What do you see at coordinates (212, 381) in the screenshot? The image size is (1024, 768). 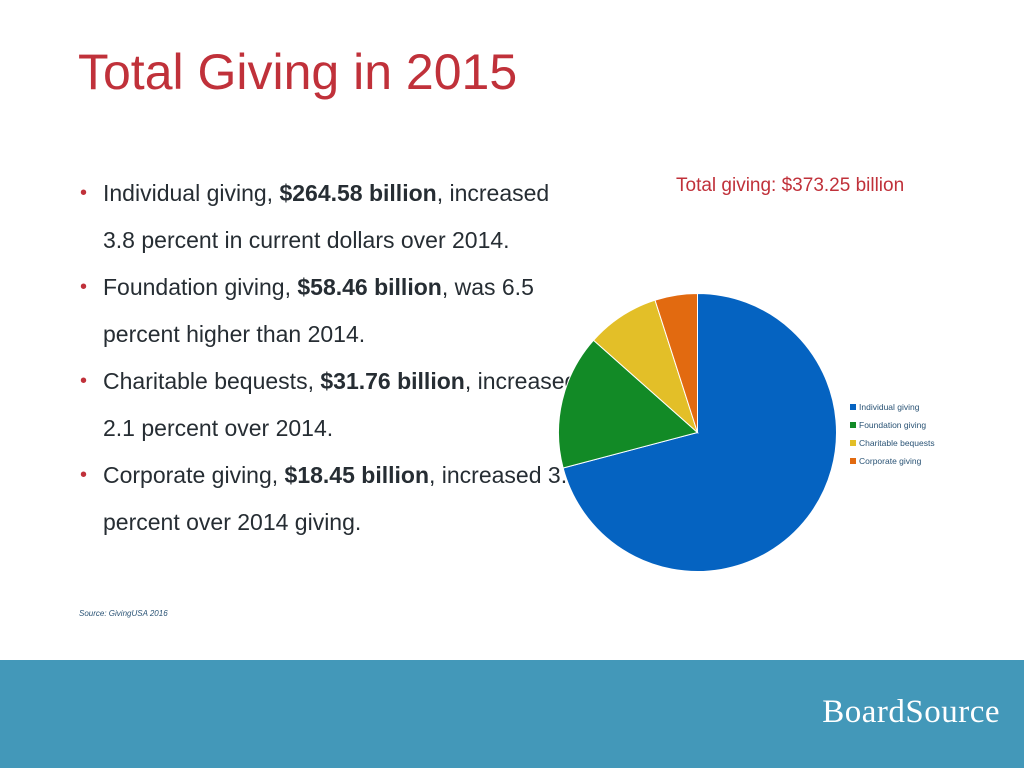 I see `bullet-text: Charitable bequests,` at bounding box center [212, 381].